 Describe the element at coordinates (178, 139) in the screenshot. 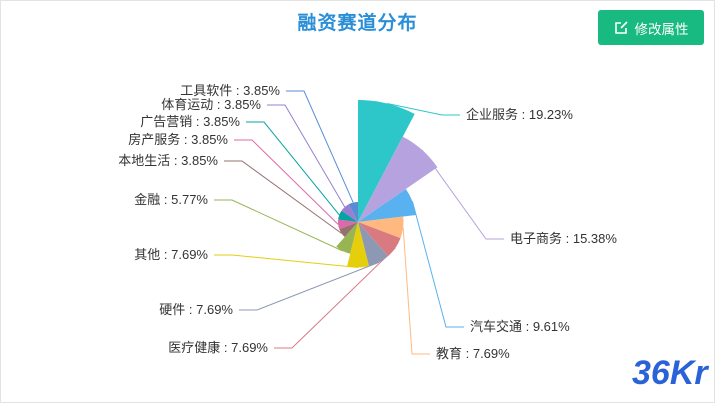

I see `slice-label: 房产服务 : 3.85%` at that location.